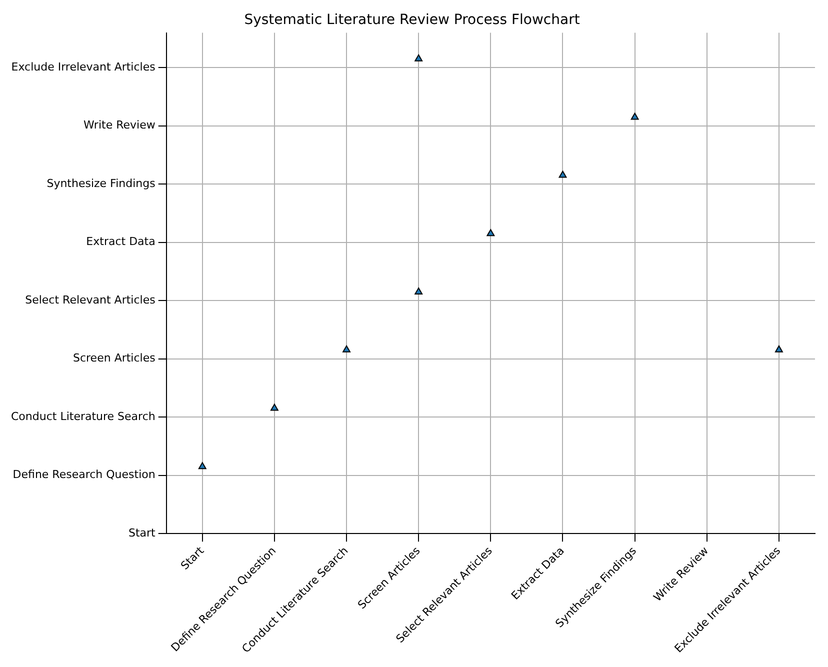 This screenshot has width=828, height=667. I want to click on category-label: Screen Articles, so click(114, 358).